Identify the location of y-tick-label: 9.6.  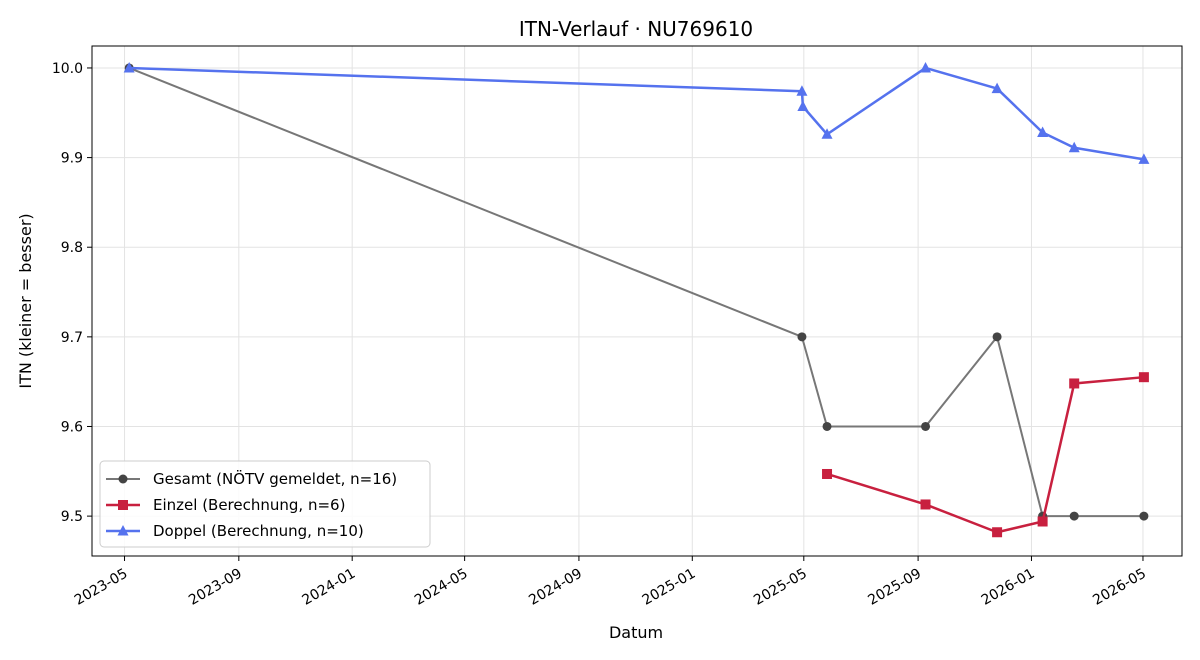
(72, 427).